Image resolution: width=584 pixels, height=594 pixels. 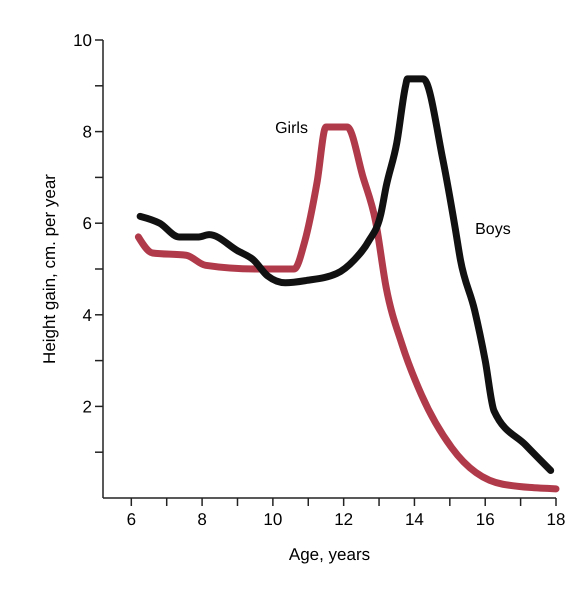 What do you see at coordinates (272, 519) in the screenshot?
I see `x-tick-label: 10` at bounding box center [272, 519].